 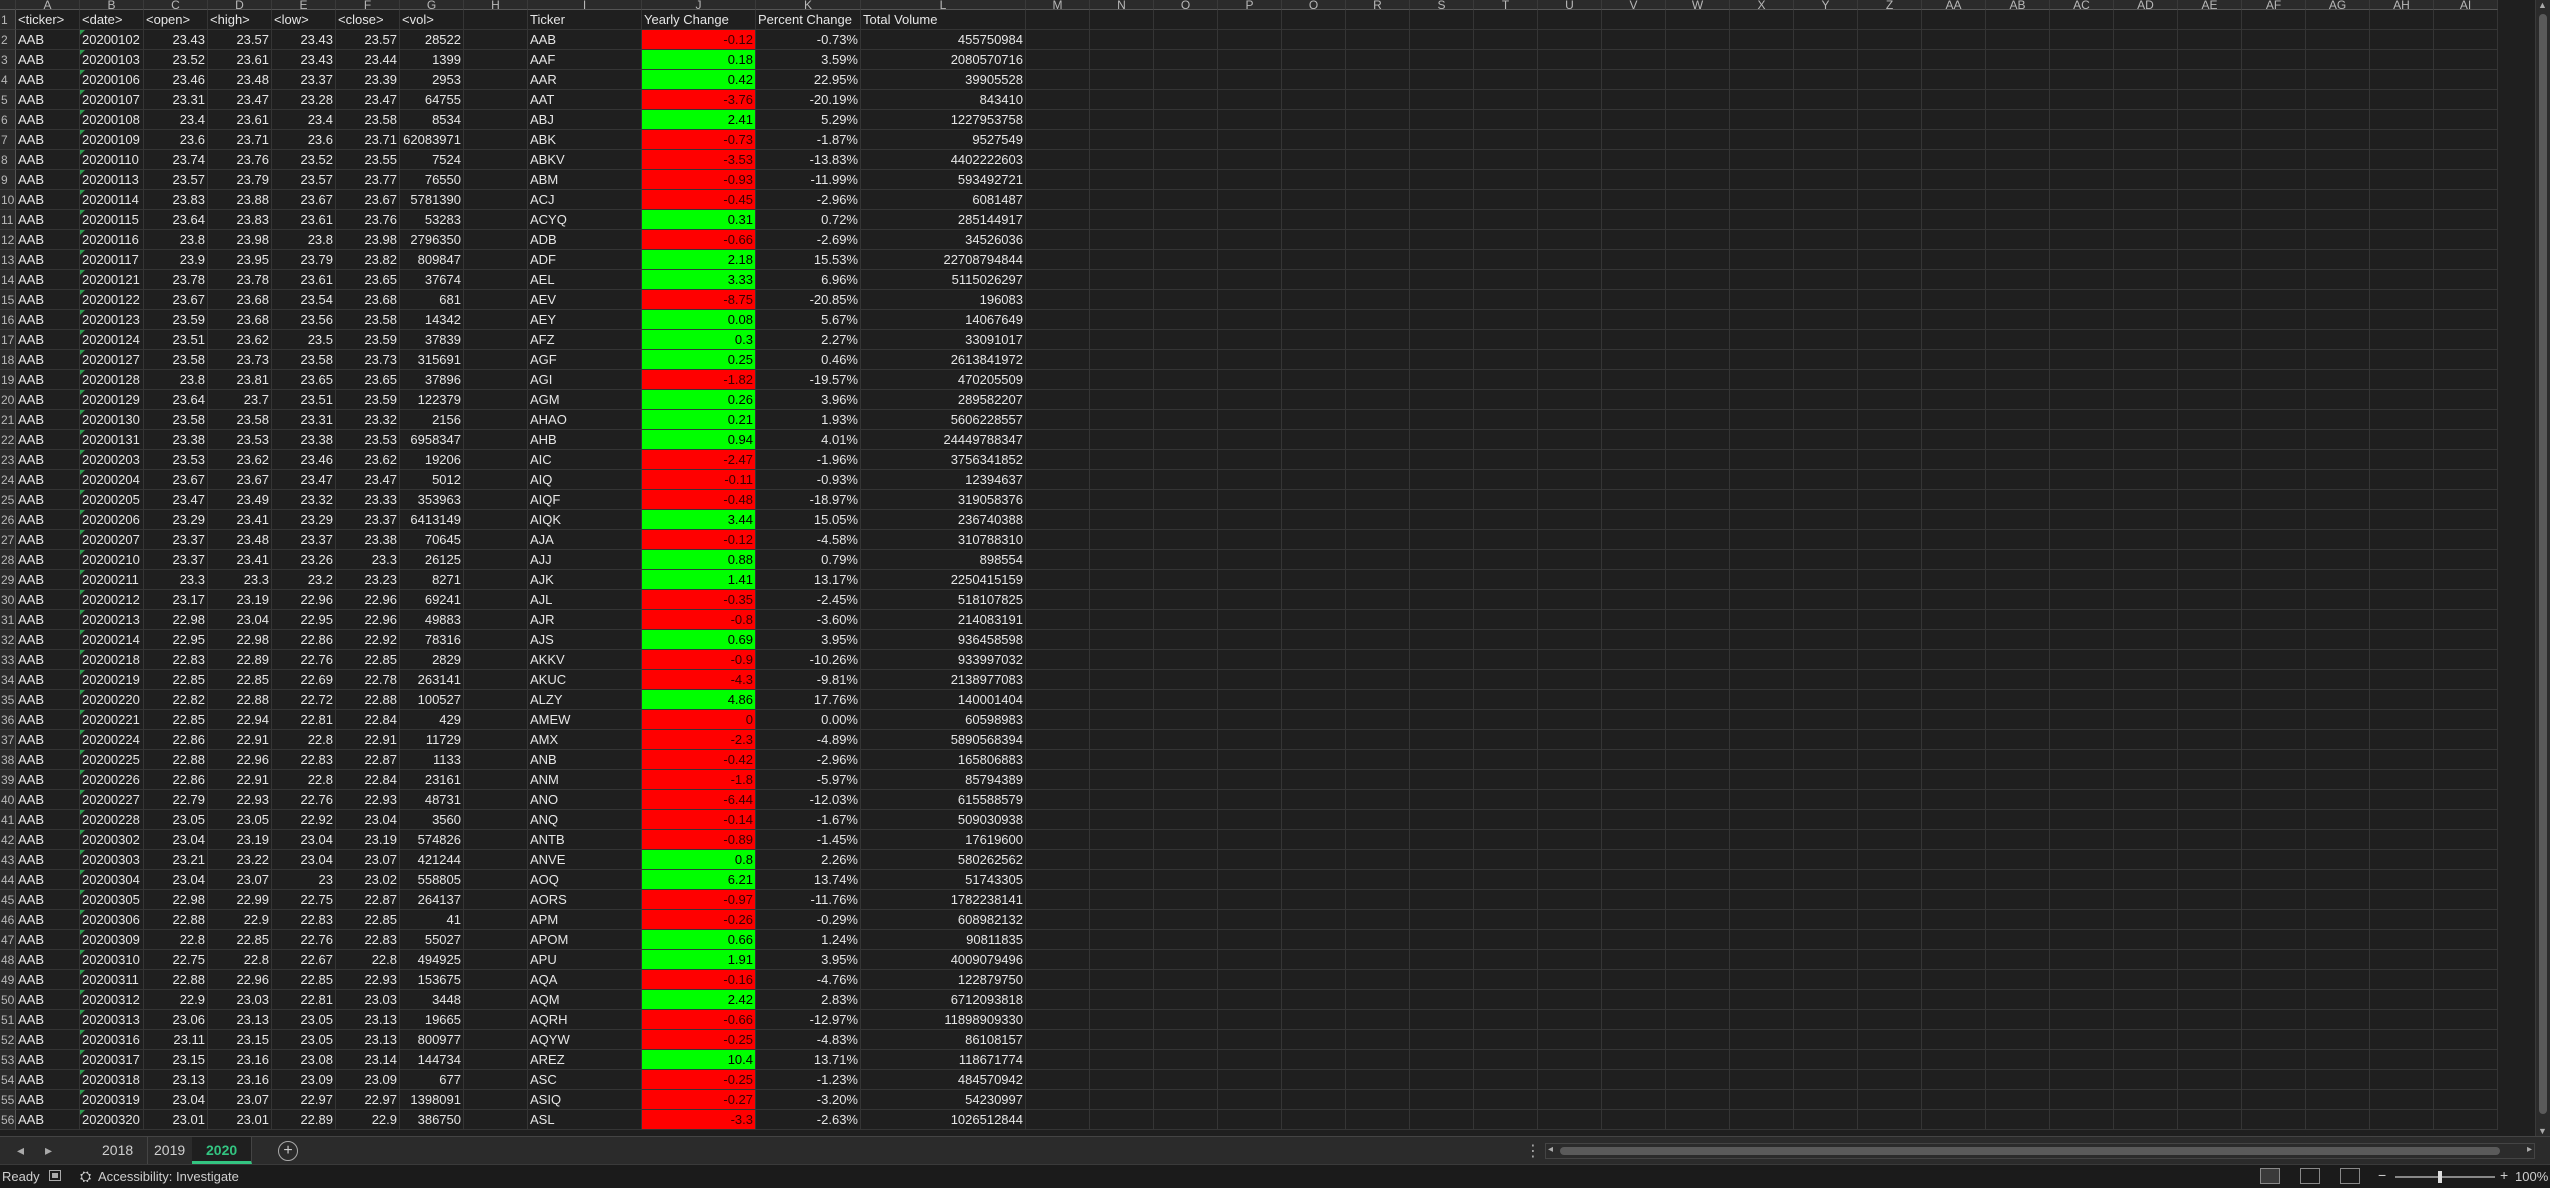 I want to click on percent-change-cell: 13.17%, so click(x=808, y=580).